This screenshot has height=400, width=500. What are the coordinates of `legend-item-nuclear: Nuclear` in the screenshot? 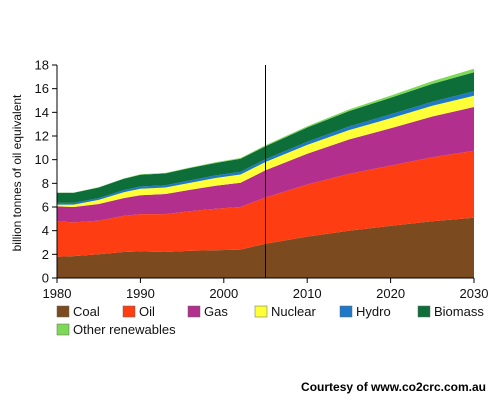 It's located at (285, 311).